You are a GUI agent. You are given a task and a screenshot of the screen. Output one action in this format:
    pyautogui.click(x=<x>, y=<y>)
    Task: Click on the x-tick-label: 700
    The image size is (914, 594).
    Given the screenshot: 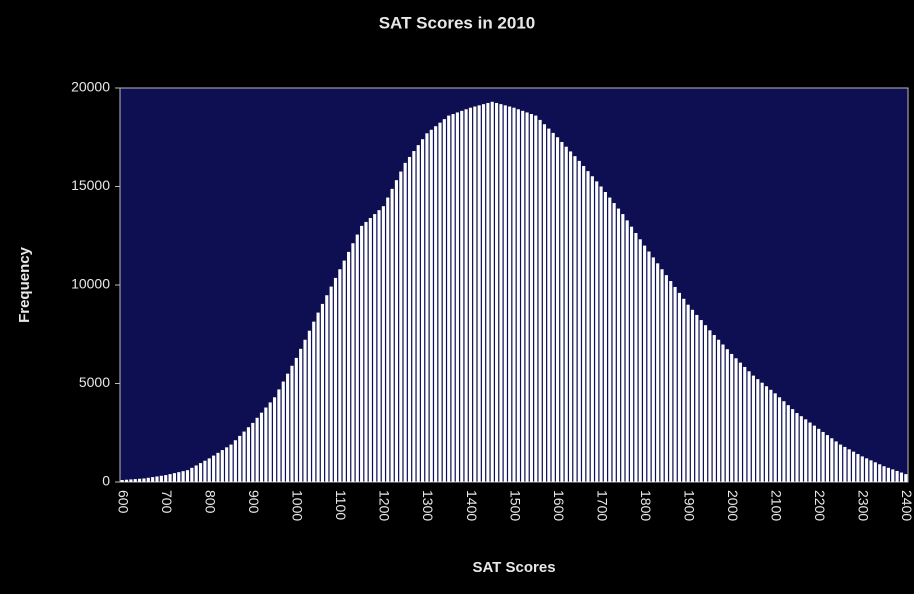 What is the action you would take?
    pyautogui.click(x=167, y=502)
    